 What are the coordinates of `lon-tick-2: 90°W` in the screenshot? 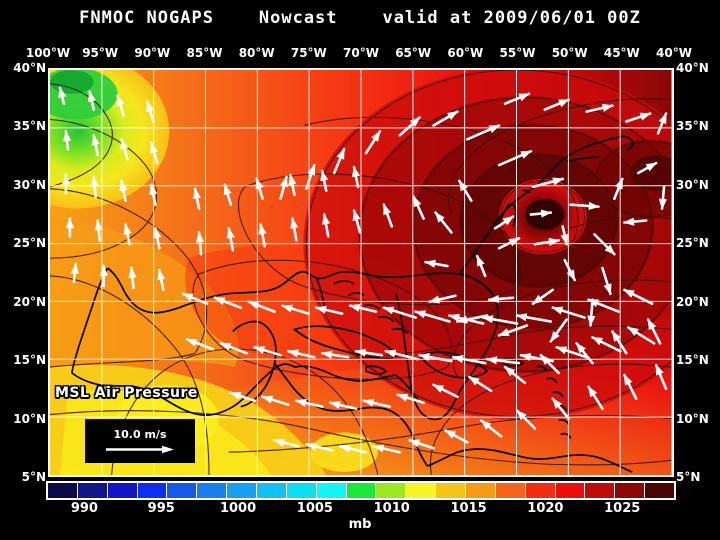 It's located at (152, 53).